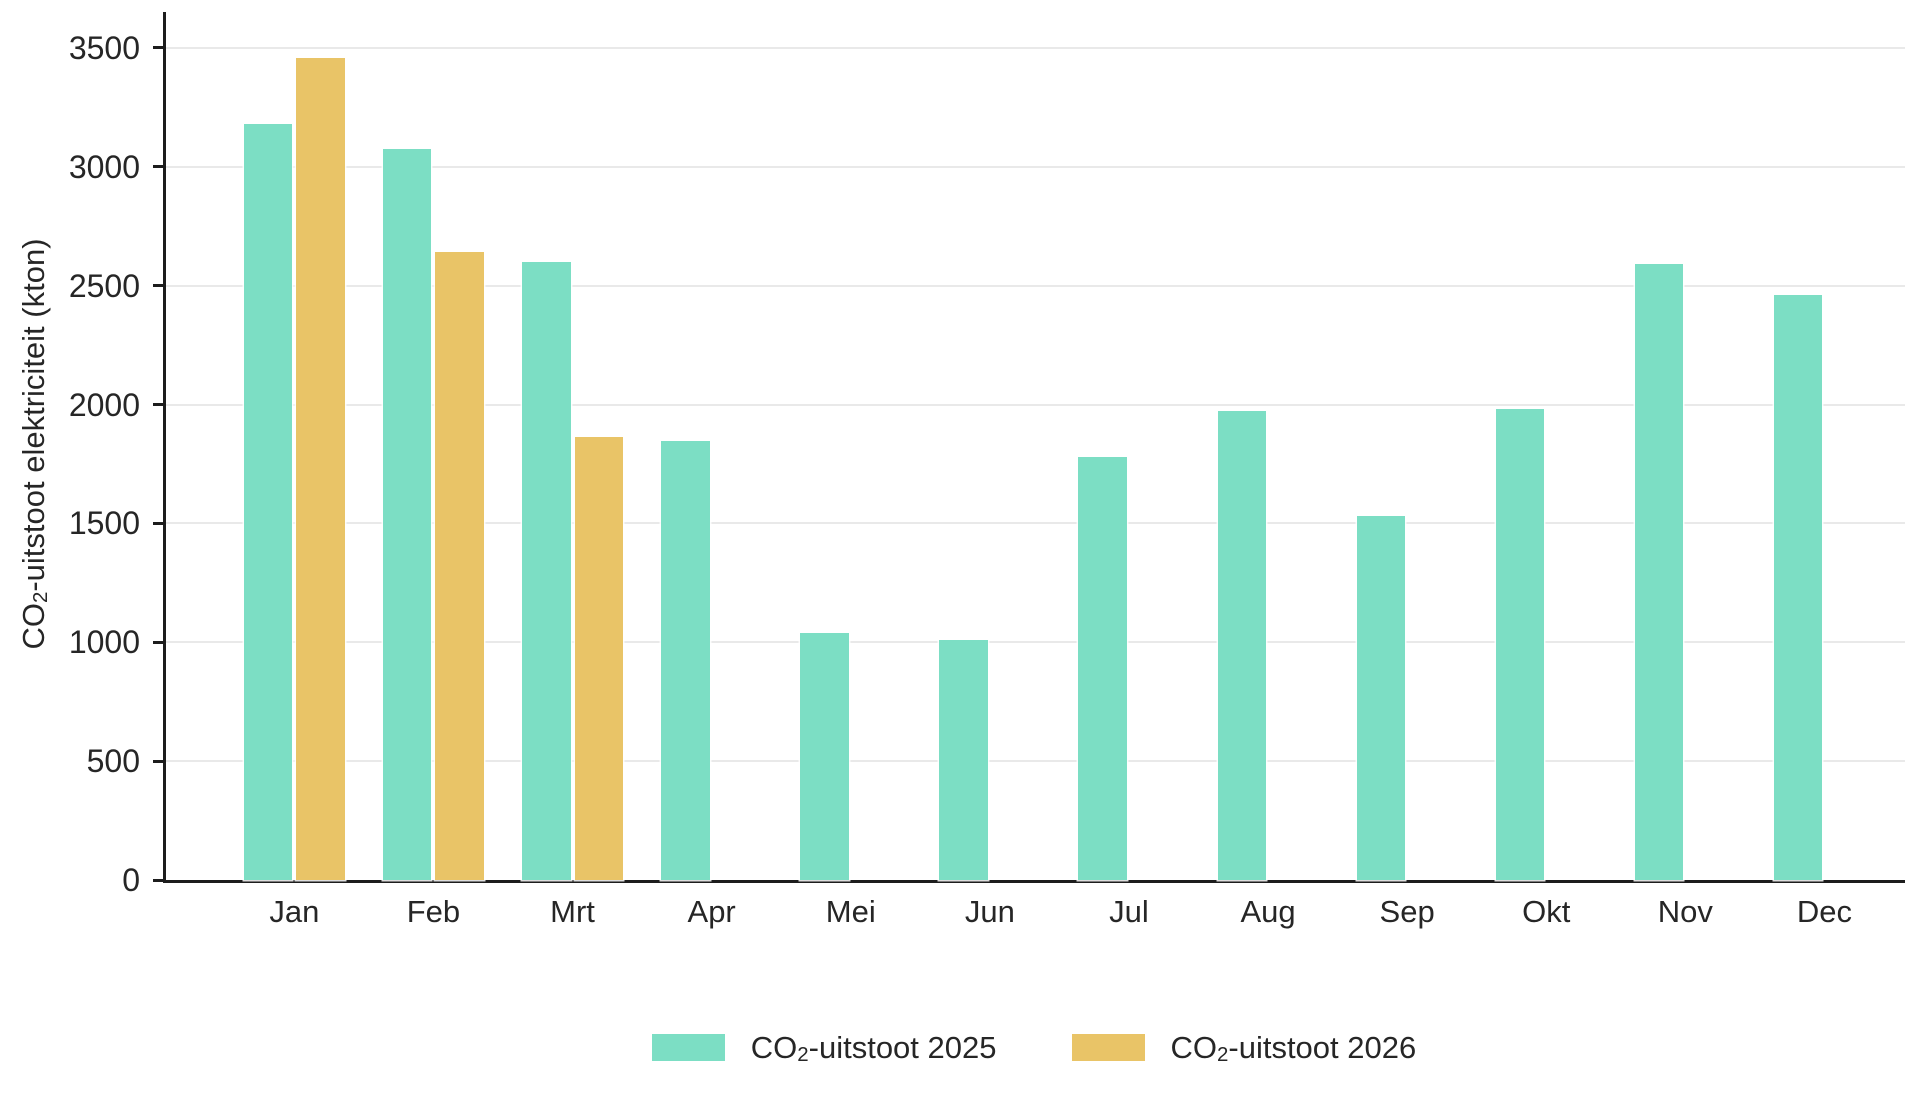  What do you see at coordinates (1322, 1047) in the screenshot?
I see `legend-label-suffix: -uitstoot 2026` at bounding box center [1322, 1047].